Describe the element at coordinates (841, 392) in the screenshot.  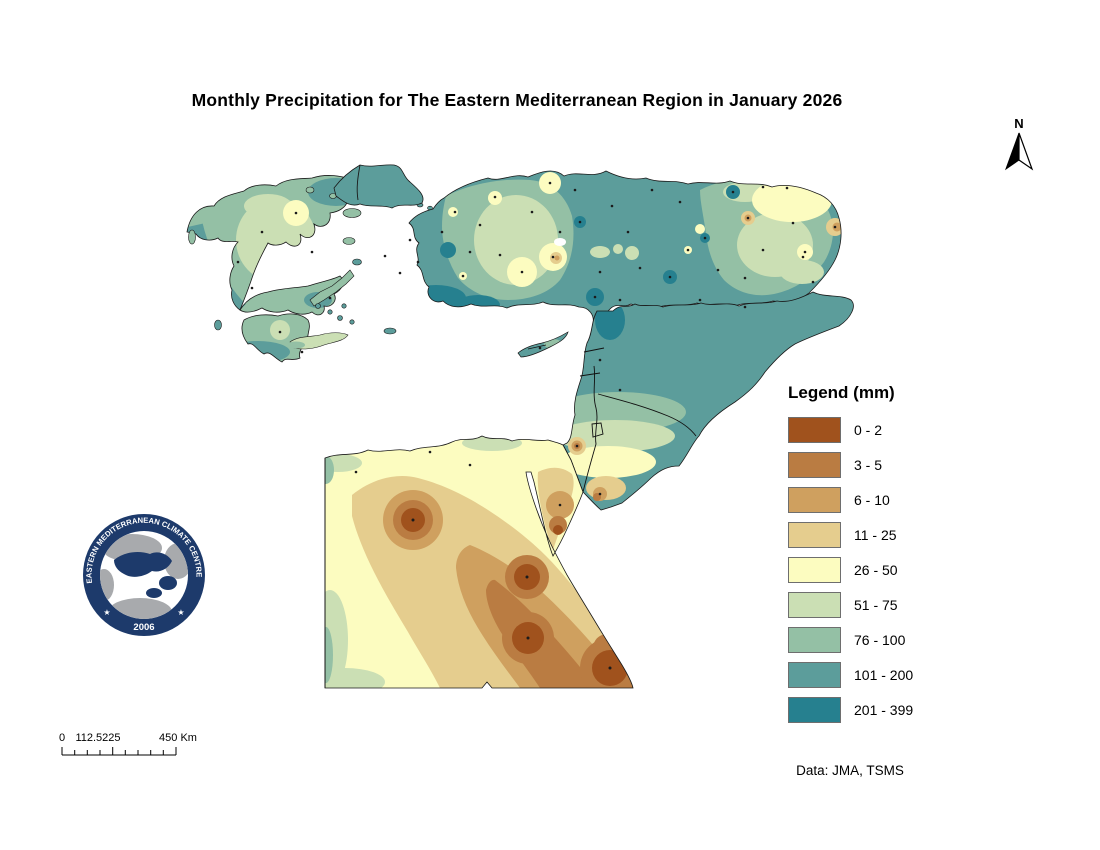
I see `legend-title: Legend (mm)` at that location.